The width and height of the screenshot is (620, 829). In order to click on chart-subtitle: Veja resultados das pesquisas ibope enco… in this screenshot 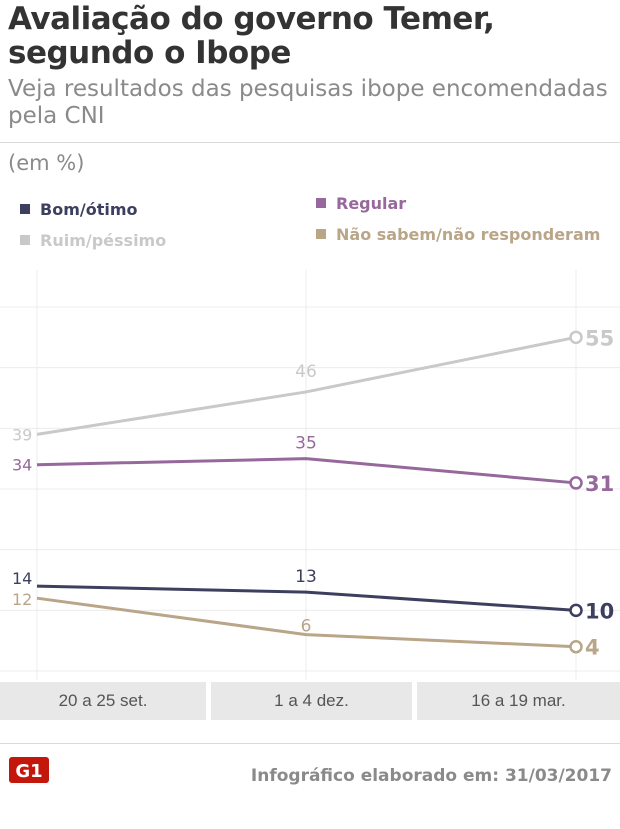, I will do `click(308, 102)`.